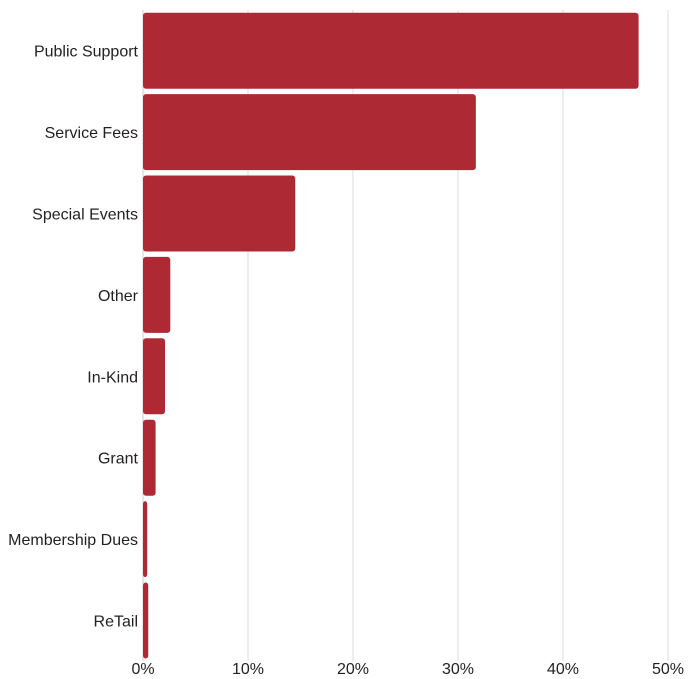 Image resolution: width=700 pixels, height=679 pixels. What do you see at coordinates (157, 294) in the screenshot?
I see `bar-other` at bounding box center [157, 294].